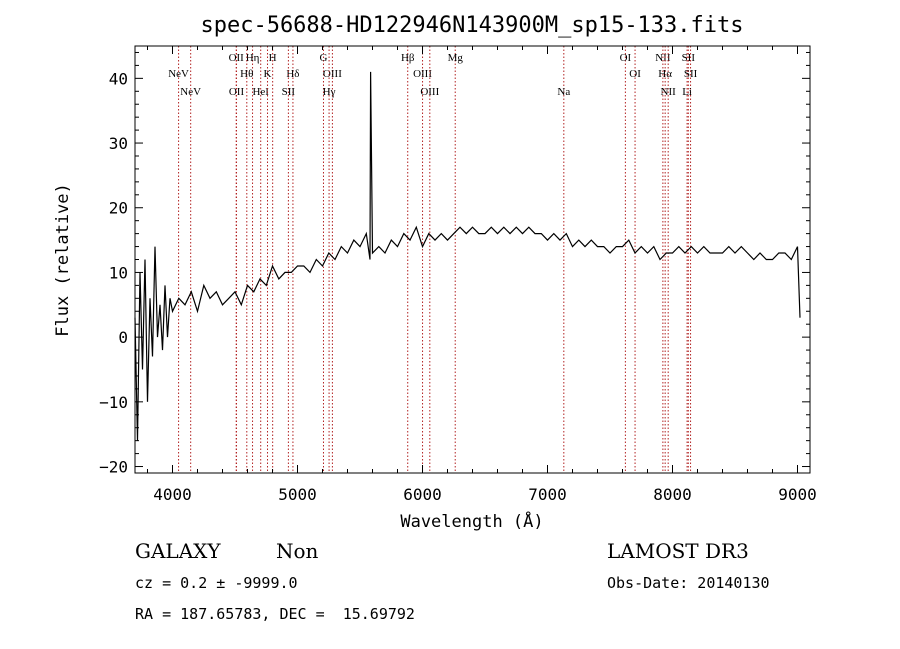  Describe the element at coordinates (273, 58) in the screenshot. I see `line-marker-label: H` at that location.